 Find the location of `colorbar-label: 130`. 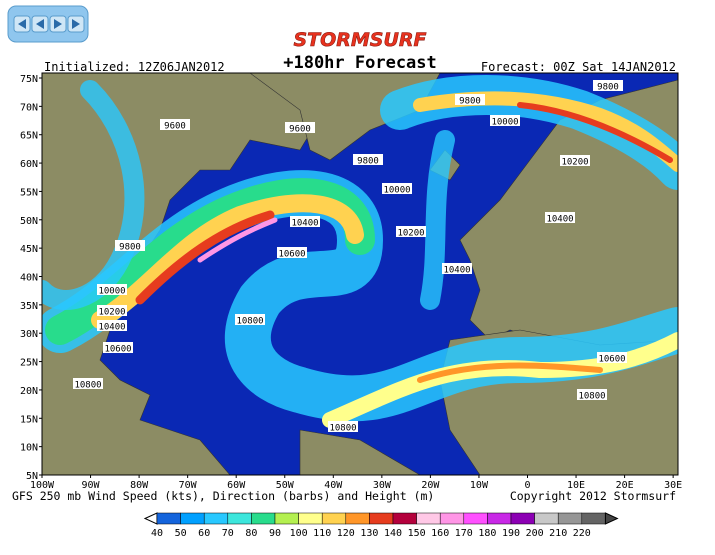

colorbar-label: 130 is located at coordinates (369, 533).